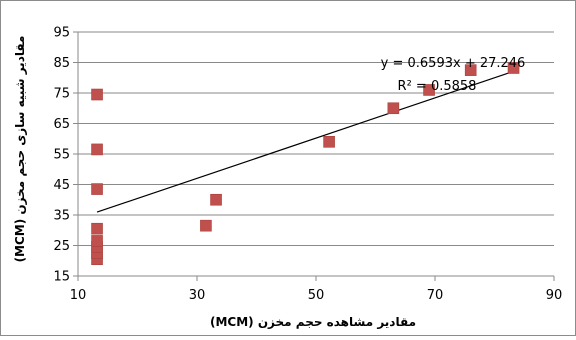 This screenshot has width=576, height=340. Describe the element at coordinates (313, 322) in the screenshot. I see `x-axis-title: مقادیر مشاهده حجم مخزن (MCM)` at that location.